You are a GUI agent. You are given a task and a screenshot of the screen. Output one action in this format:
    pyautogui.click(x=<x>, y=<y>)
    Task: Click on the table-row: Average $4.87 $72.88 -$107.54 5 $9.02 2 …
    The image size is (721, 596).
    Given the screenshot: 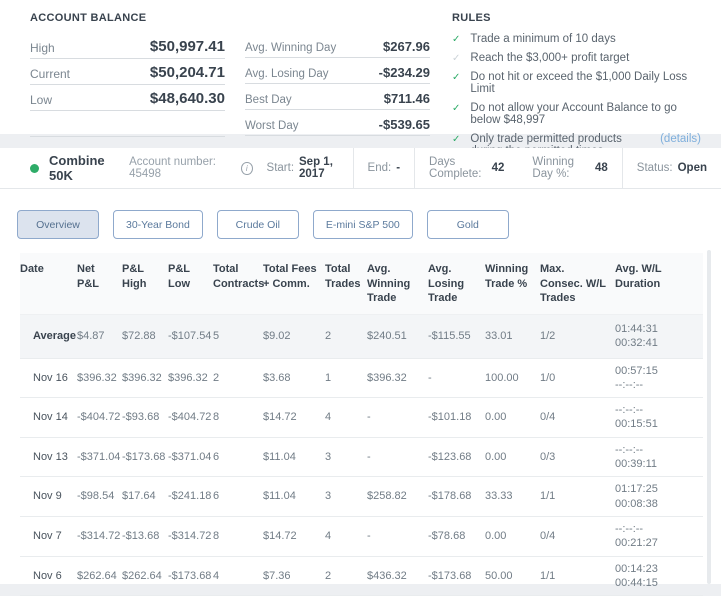 What is the action you would take?
    pyautogui.click(x=361, y=336)
    